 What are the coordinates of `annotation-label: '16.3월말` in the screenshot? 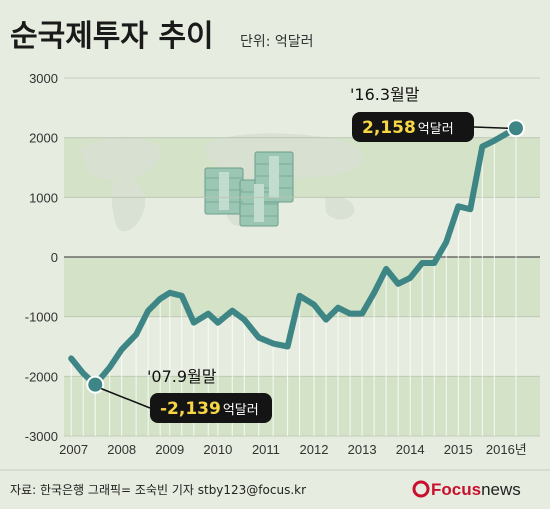 It's located at (385, 94).